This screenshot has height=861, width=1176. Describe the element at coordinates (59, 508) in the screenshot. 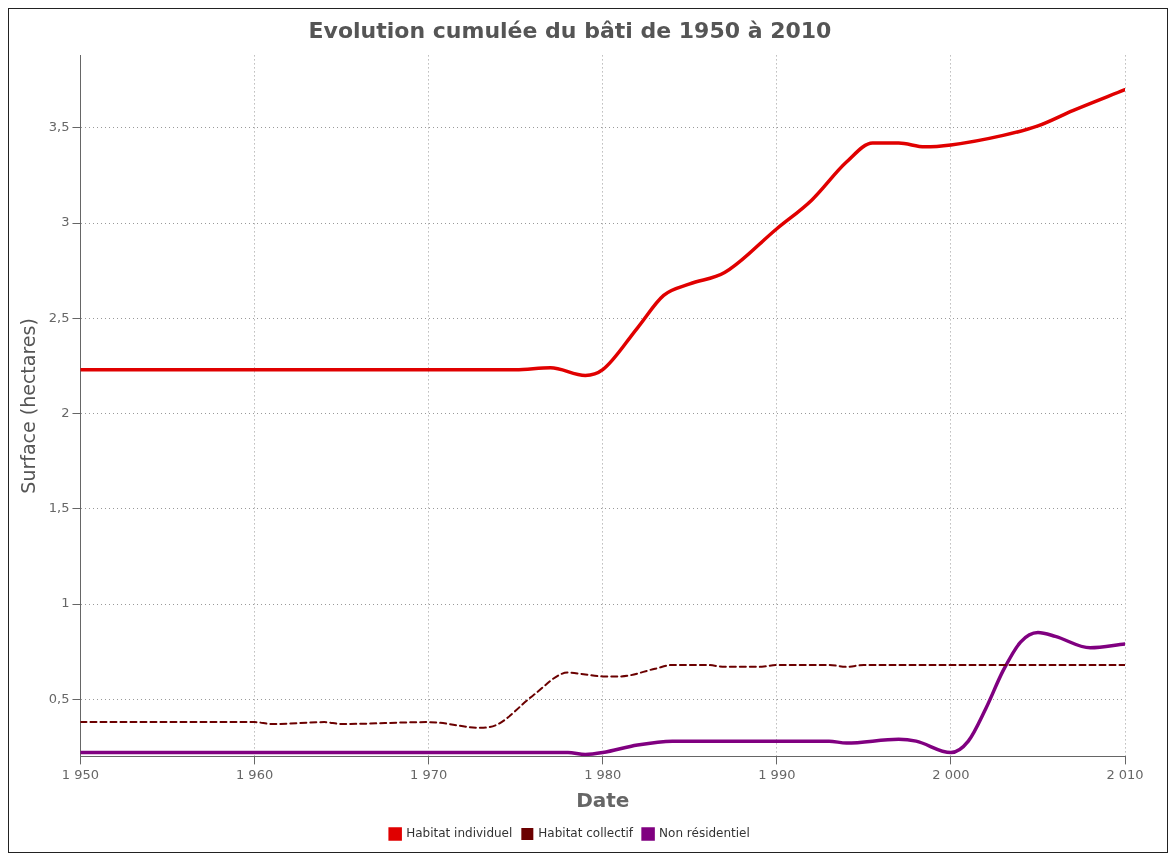

I see `y-tick-label: 1,5` at that location.